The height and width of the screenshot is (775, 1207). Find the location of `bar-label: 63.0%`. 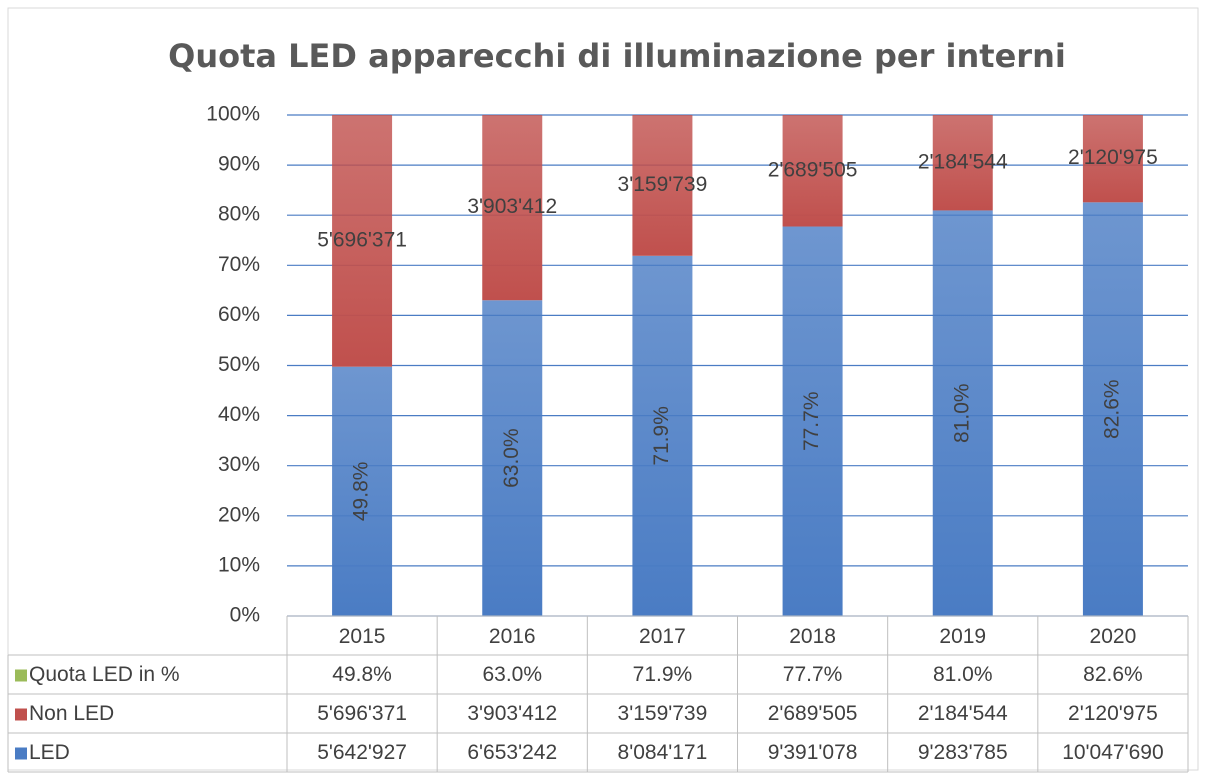

bar-label: 63.0% is located at coordinates (511, 458).